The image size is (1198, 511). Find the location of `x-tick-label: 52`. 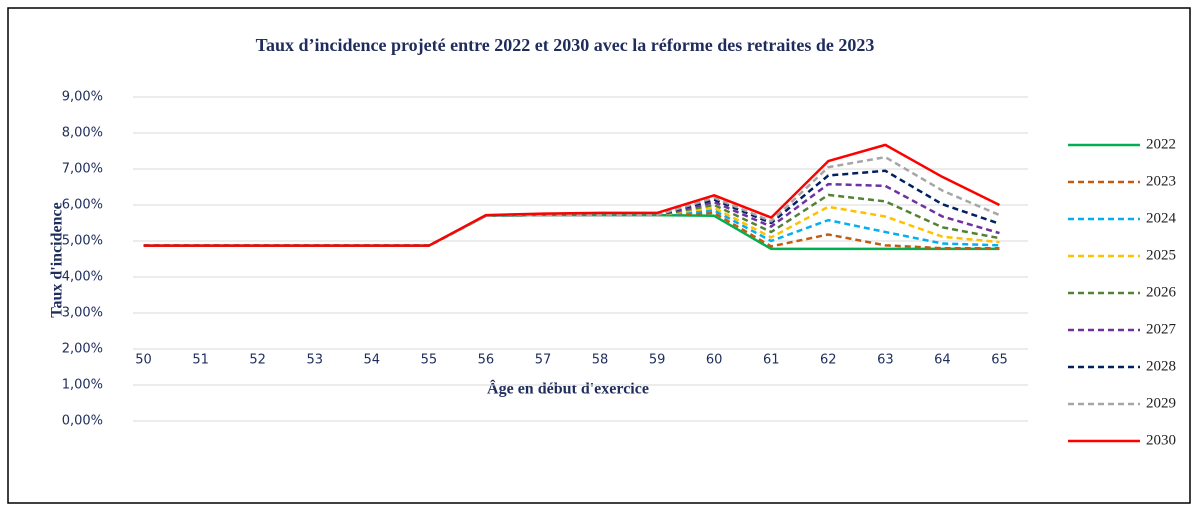

x-tick-label: 52 is located at coordinates (257, 360).